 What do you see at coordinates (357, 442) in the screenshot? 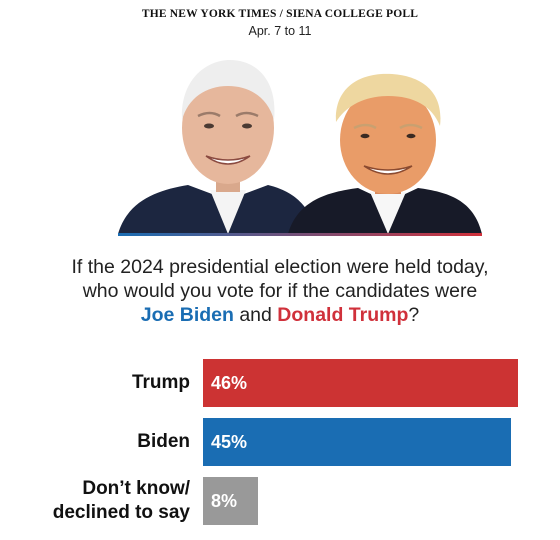
I see `bar-1: 45%` at bounding box center [357, 442].